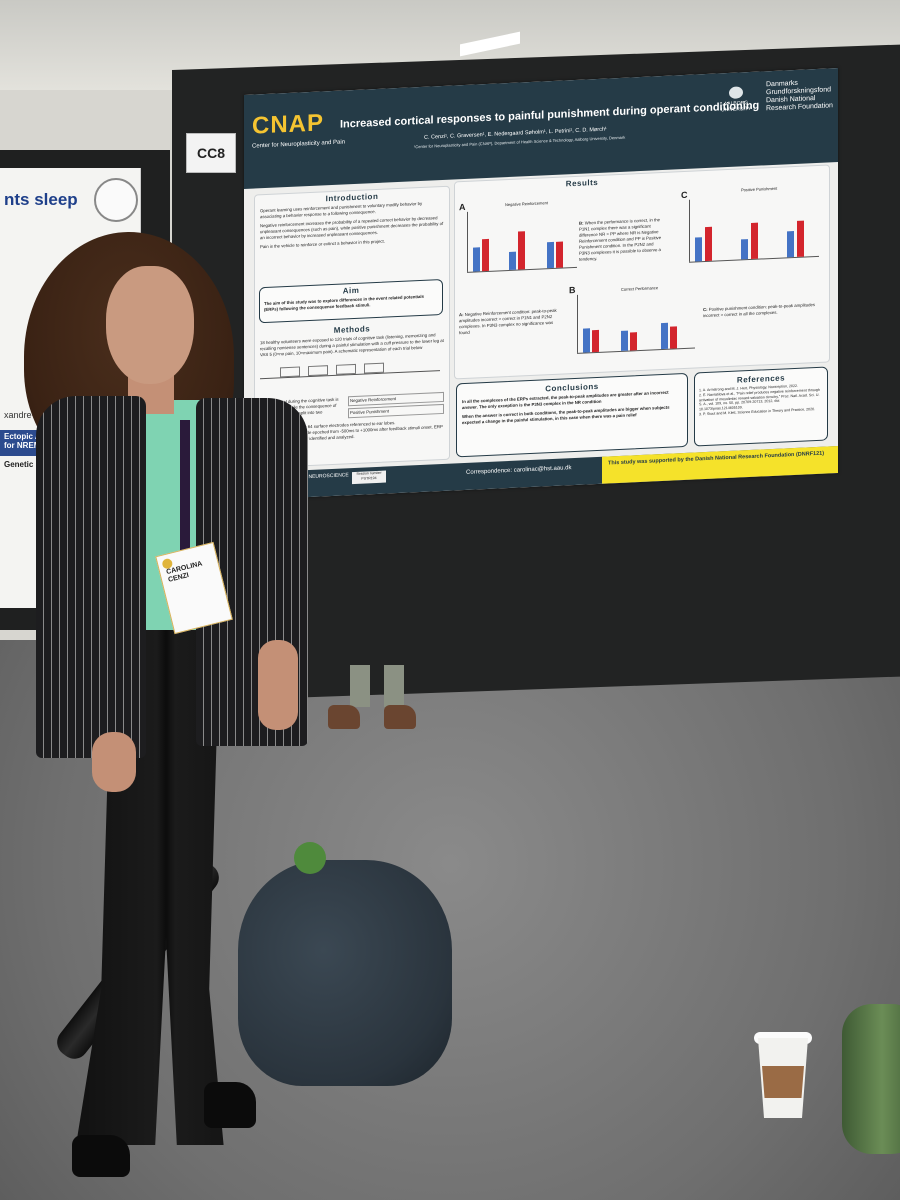 The image size is (900, 1200). What do you see at coordinates (278, 685) in the screenshot?
I see `presenter-hand-right` at bounding box center [278, 685].